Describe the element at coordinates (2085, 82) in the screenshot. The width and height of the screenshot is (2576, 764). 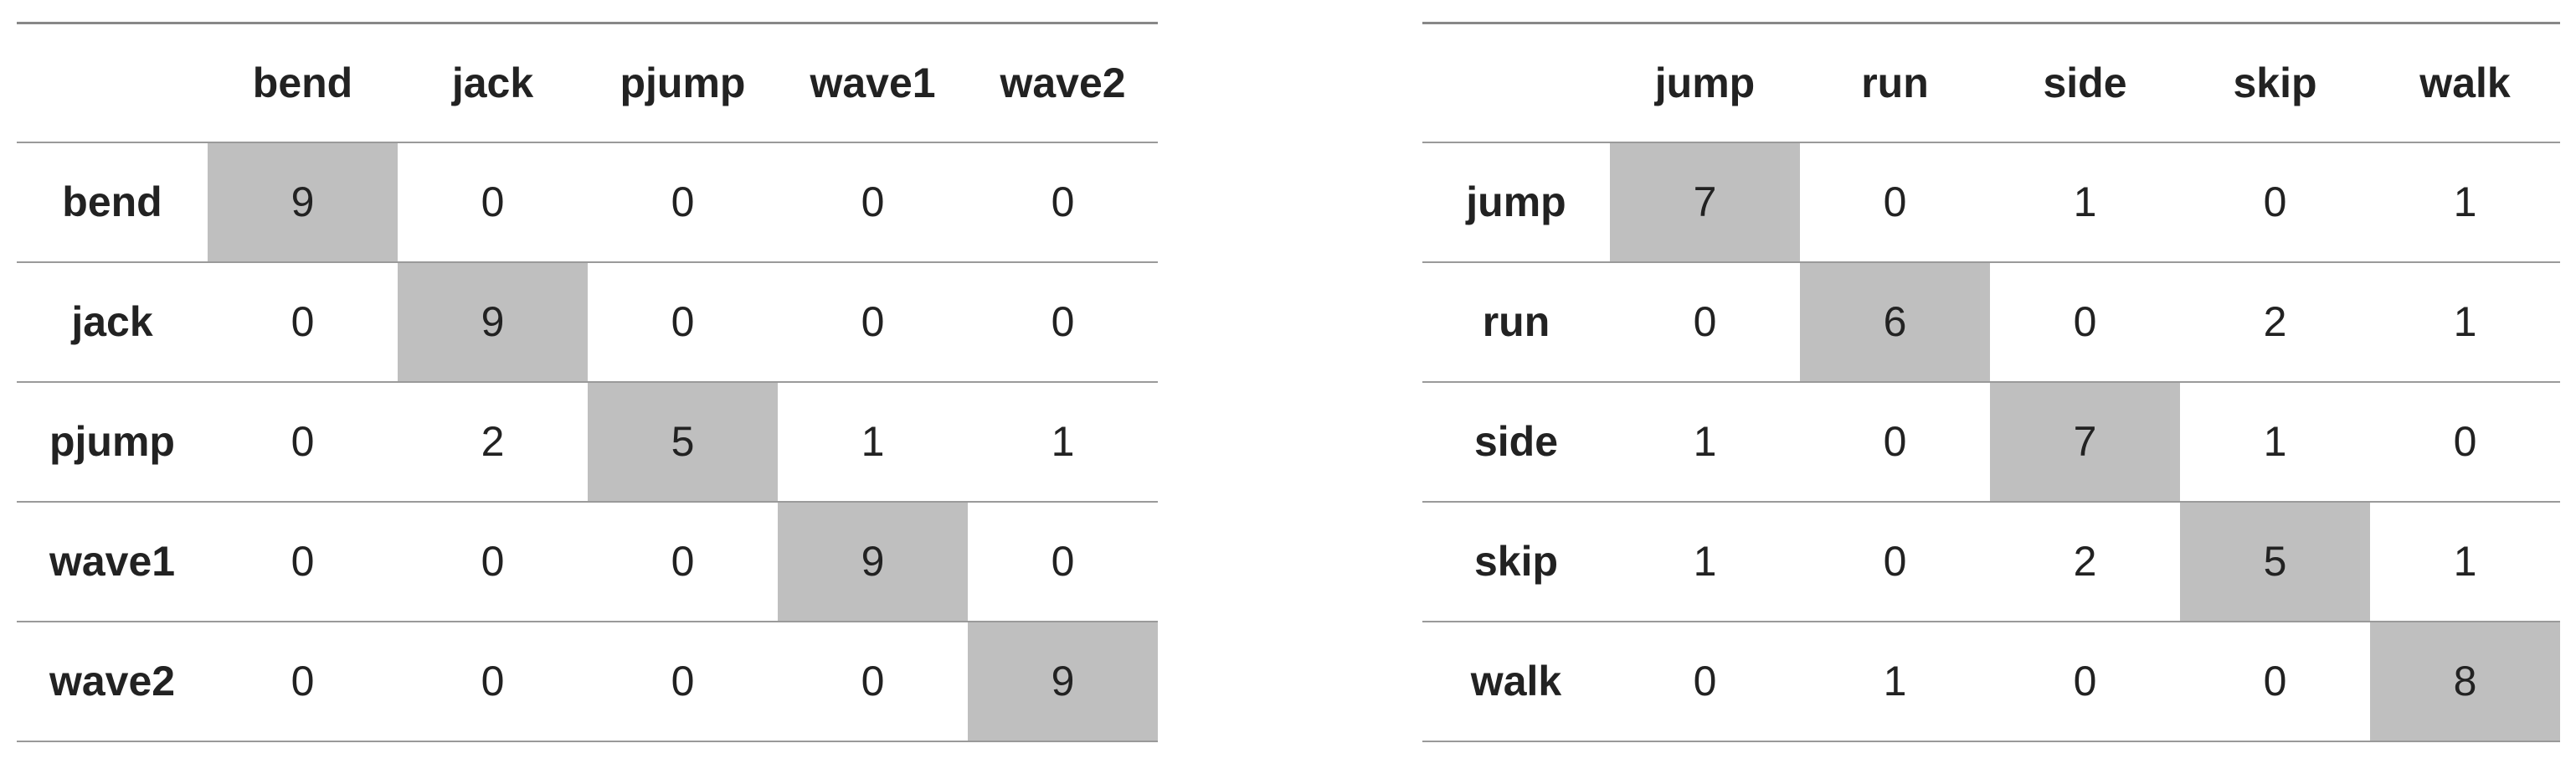
I see `column-header: side` at that location.